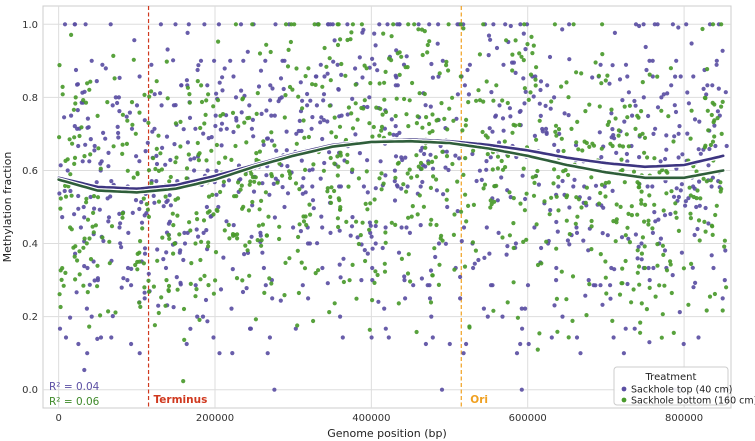  I want to click on legend-title: Treatment, so click(671, 377).